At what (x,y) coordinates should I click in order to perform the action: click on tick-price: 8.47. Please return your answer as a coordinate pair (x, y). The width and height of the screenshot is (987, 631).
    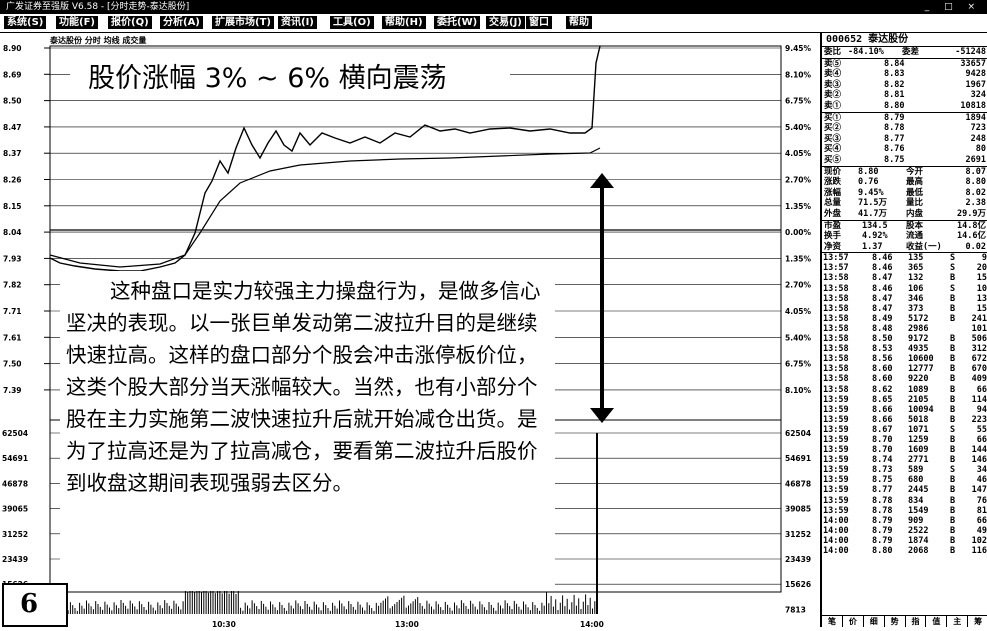
    Looking at the image, I should click on (882, 278).